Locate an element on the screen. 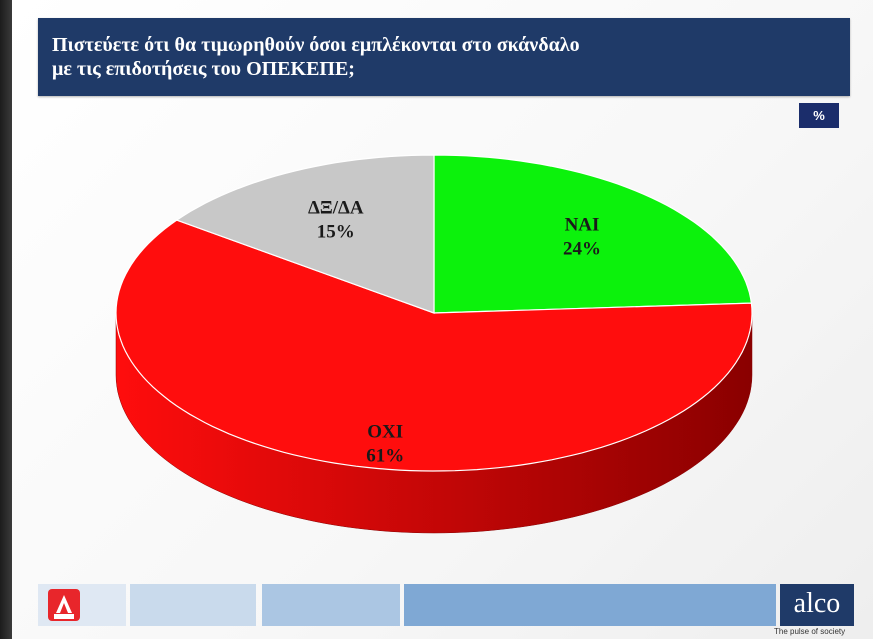  slice-label-ΝΑΙ: ΝΑΙ is located at coordinates (582, 225).